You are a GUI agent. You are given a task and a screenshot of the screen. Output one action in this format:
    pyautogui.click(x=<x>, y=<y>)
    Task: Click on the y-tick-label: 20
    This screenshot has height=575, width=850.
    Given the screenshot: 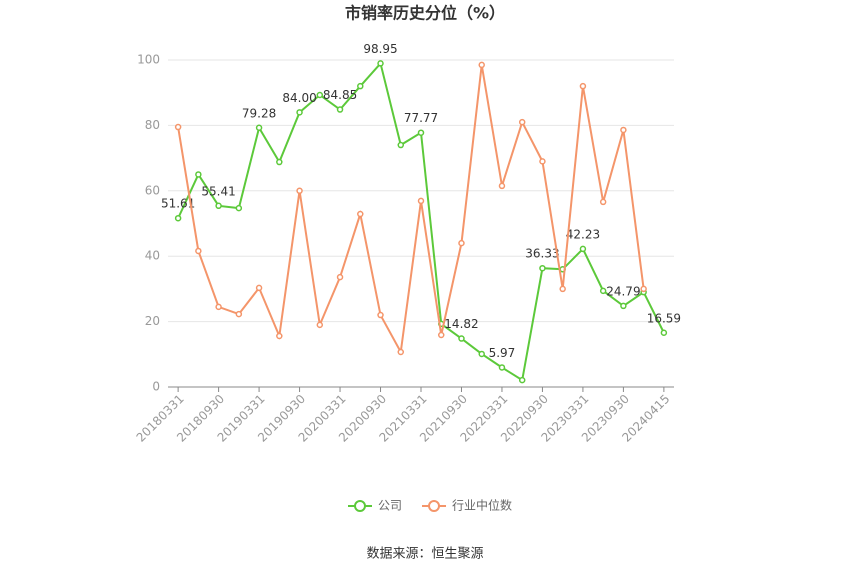 What is the action you would take?
    pyautogui.click(x=152, y=321)
    